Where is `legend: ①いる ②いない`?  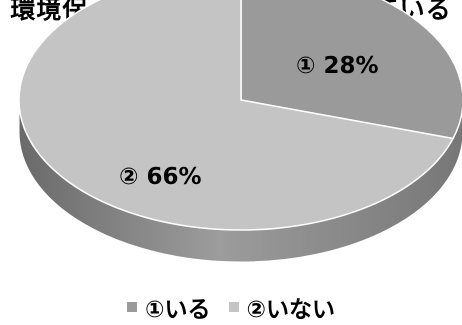 legend: ①いる ②いない is located at coordinates (231, 307).